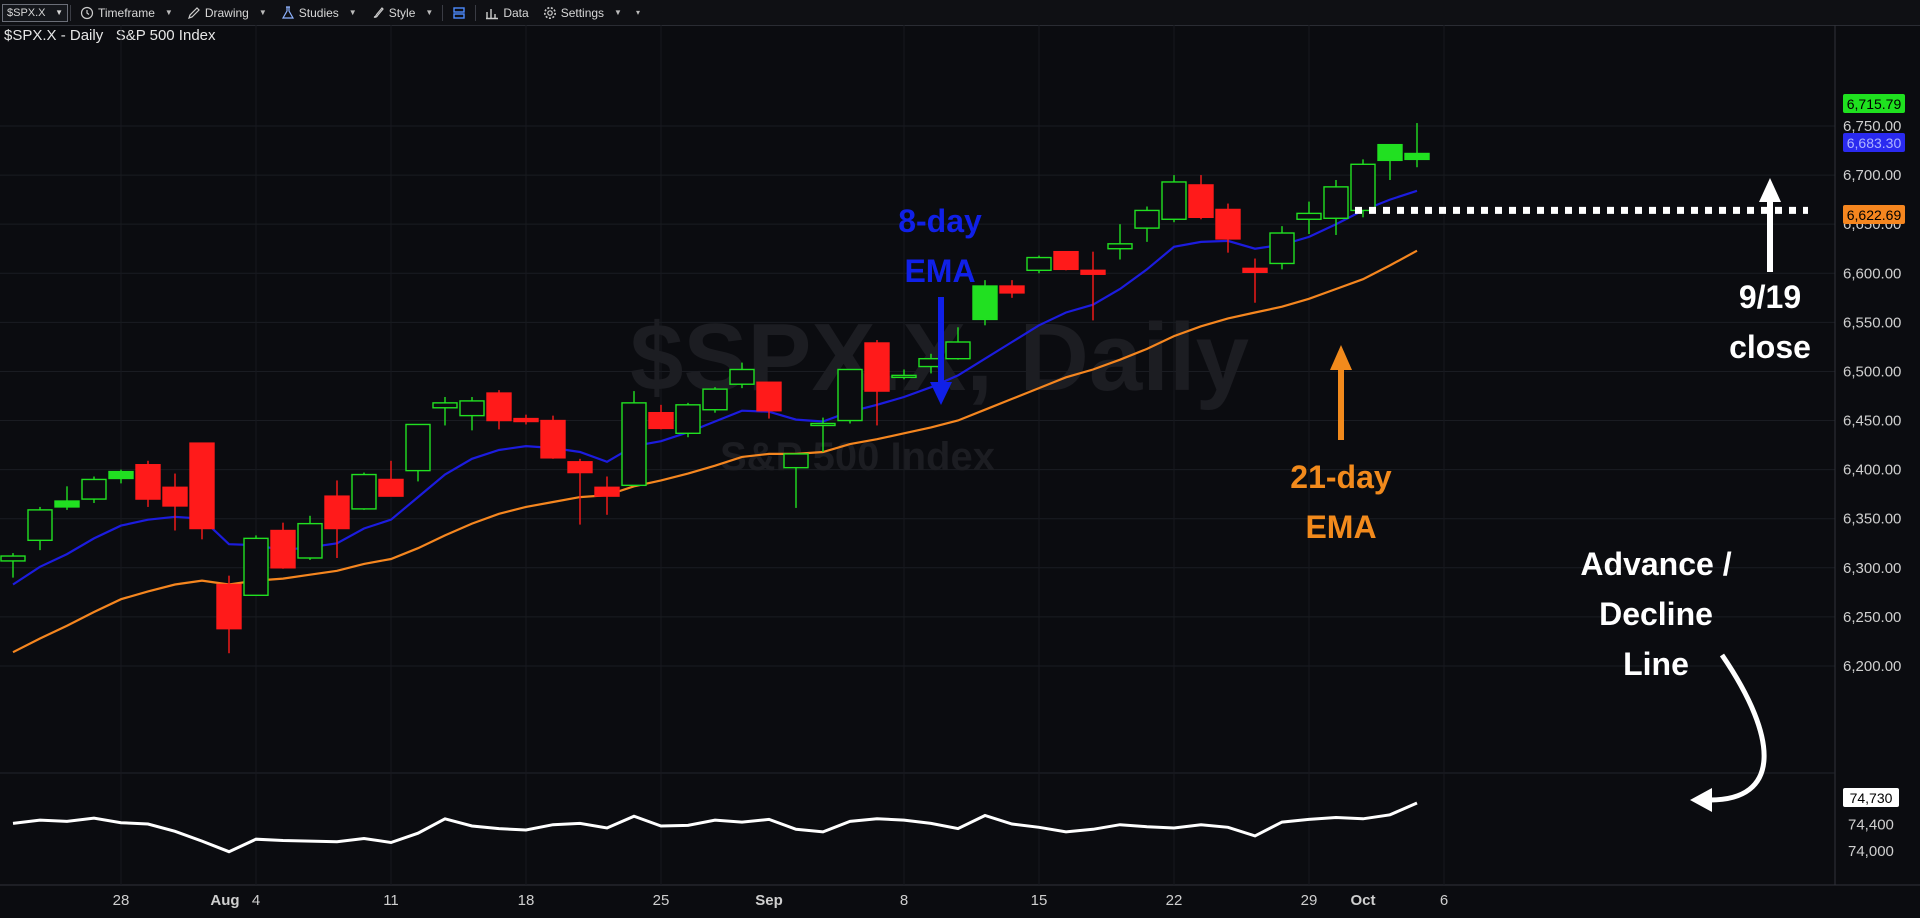  I want to click on style-label: Style, so click(402, 12).